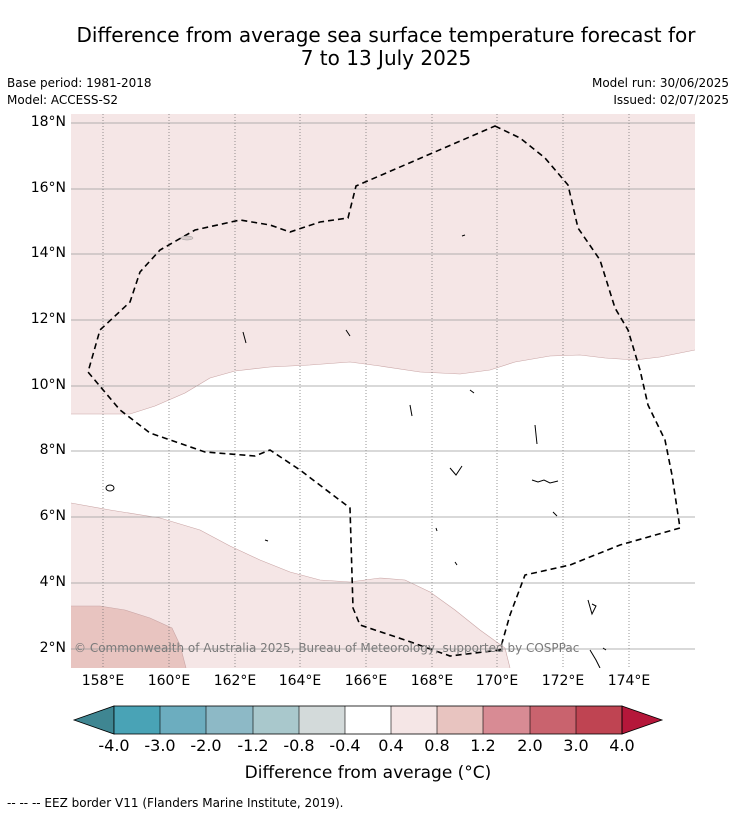  I want to click on model-name: Model: ACCESS-S2, so click(63, 100).